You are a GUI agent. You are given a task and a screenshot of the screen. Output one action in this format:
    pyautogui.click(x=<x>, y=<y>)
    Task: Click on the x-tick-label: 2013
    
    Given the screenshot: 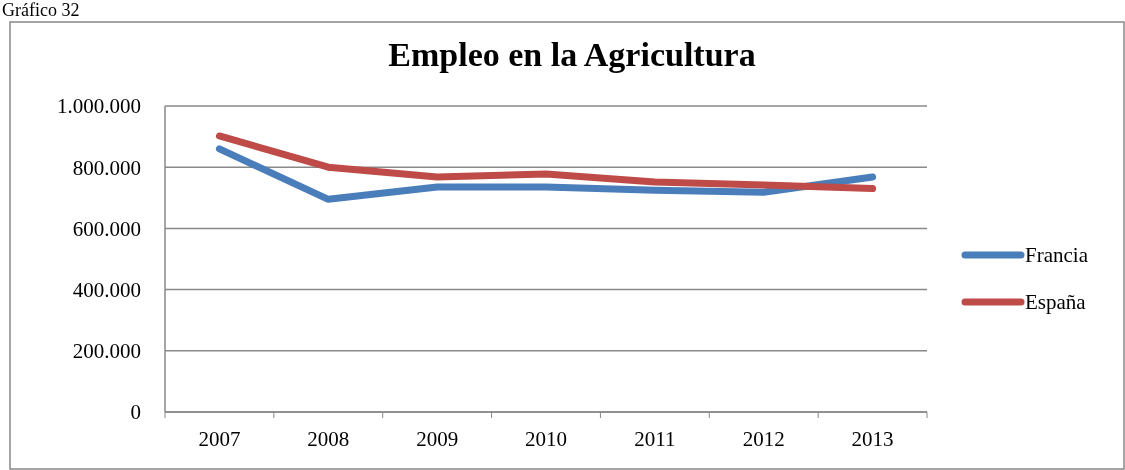 What is the action you would take?
    pyautogui.click(x=872, y=439)
    